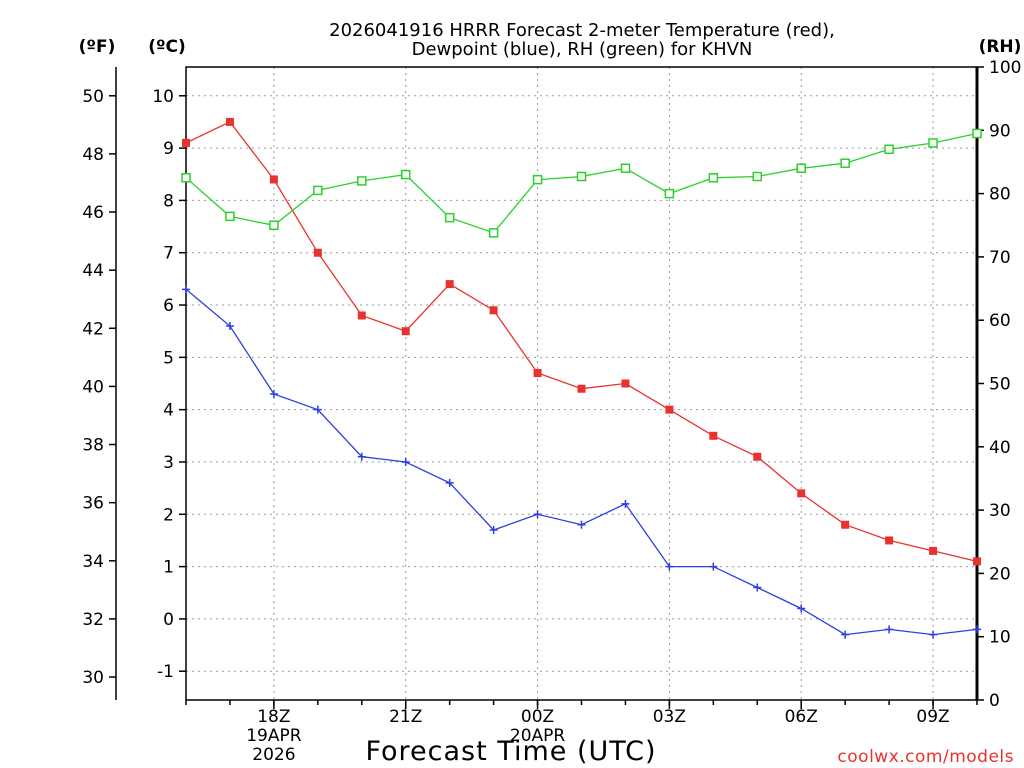 This screenshot has width=1024, height=768. What do you see at coordinates (994, 701) in the screenshot?
I see `rh-tick-label: 0` at bounding box center [994, 701].